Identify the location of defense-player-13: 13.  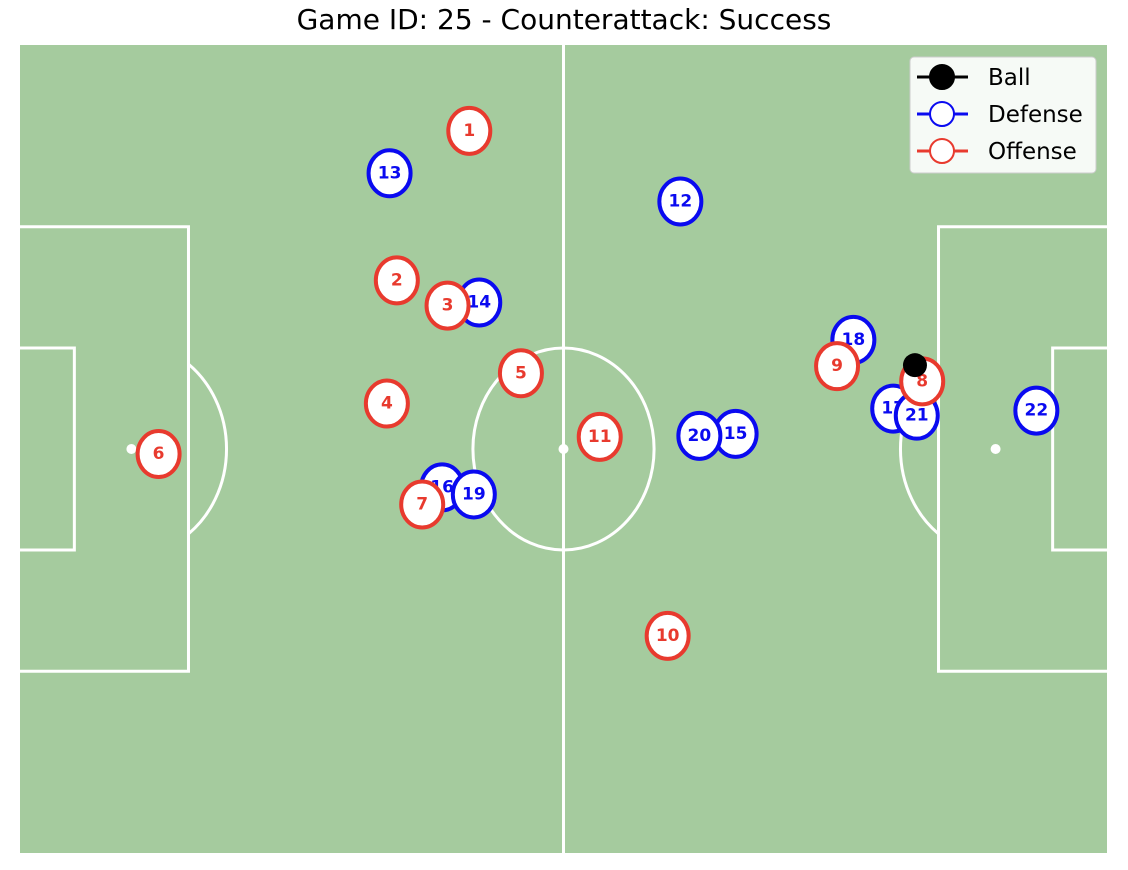
(389, 173).